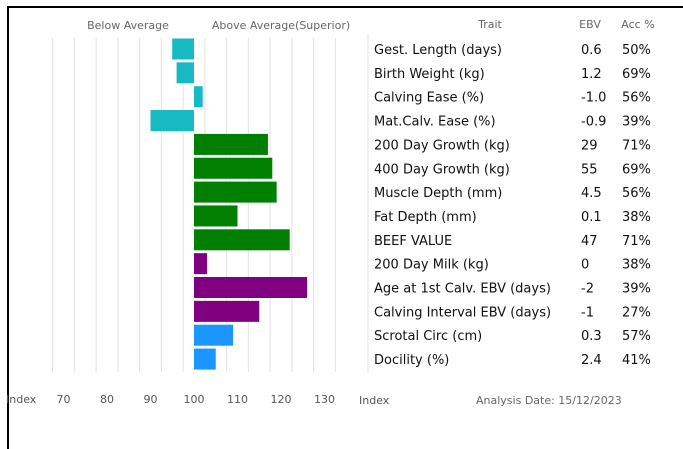 The width and height of the screenshot is (683, 449). Describe the element at coordinates (431, 265) in the screenshot. I see `trait-label: 200 Day Milk (kg)` at that location.